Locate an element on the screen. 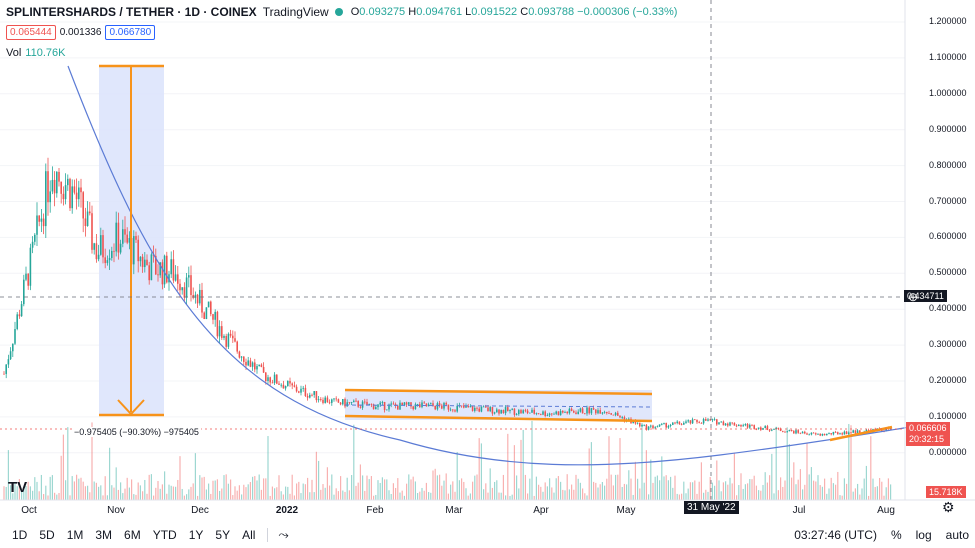 This screenshot has height=548, width=975. time-tick-label: Oct is located at coordinates (29, 510).